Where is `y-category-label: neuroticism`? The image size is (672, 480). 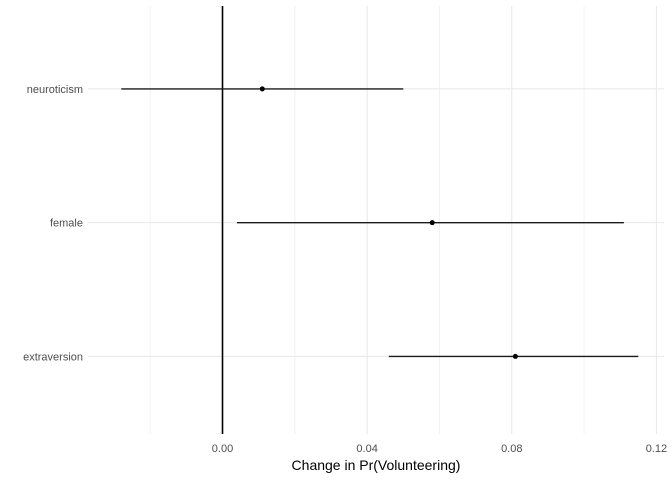 y-category-label: neuroticism is located at coordinates (55, 90).